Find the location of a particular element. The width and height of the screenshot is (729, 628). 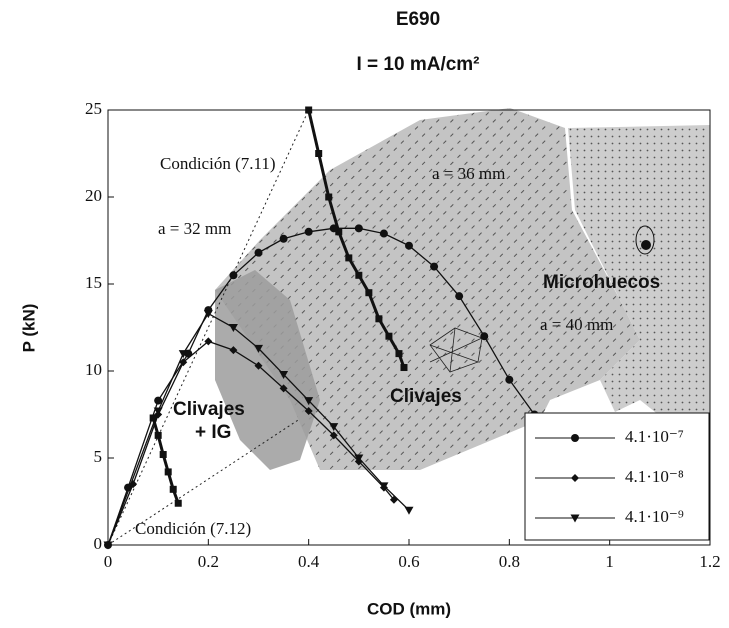

fracture-icon is located at coordinates (456, 350).